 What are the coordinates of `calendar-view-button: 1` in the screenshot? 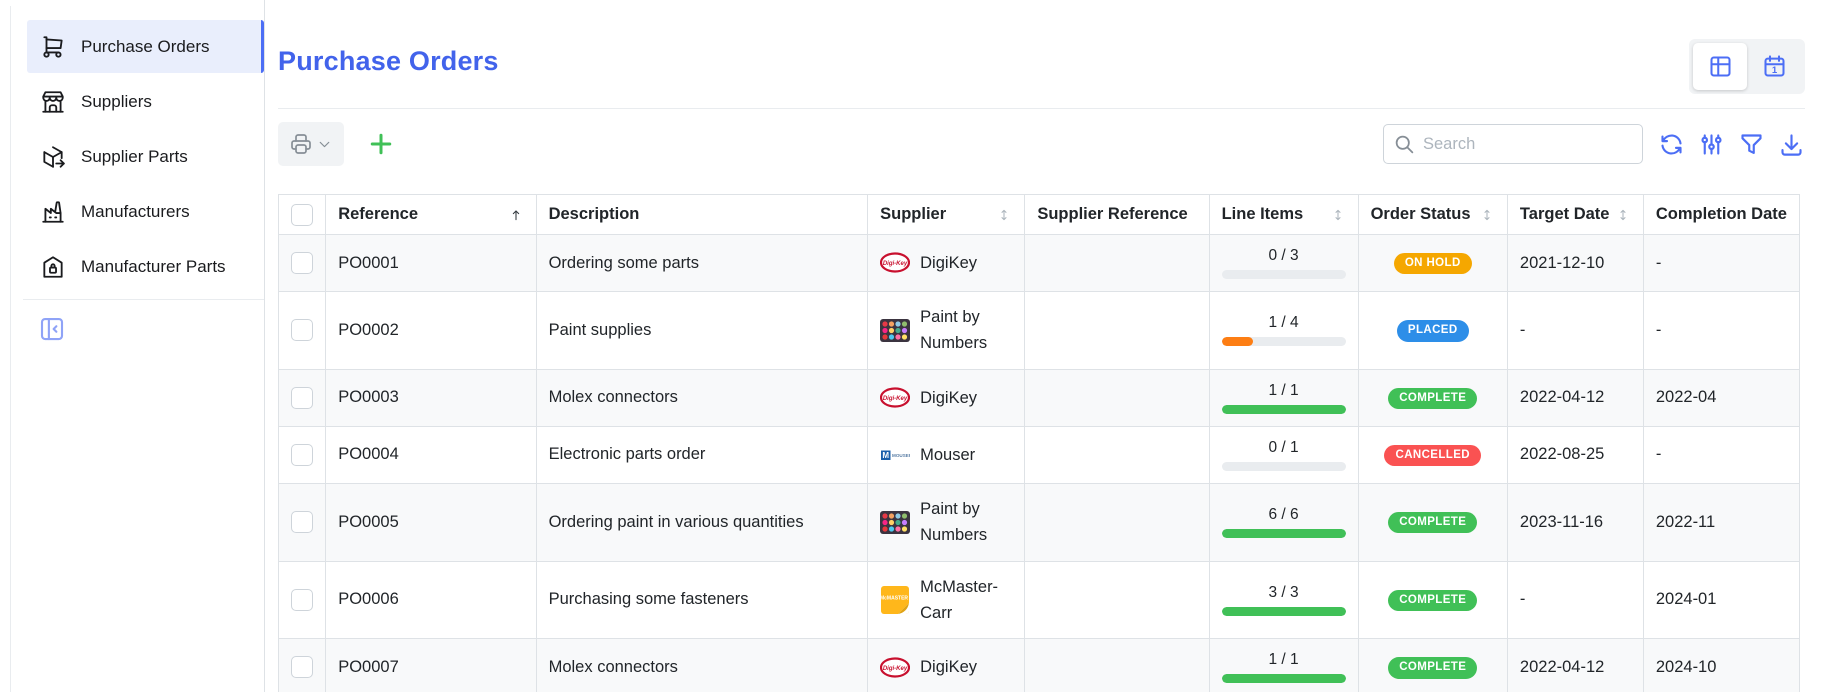 It's located at (1774, 66).